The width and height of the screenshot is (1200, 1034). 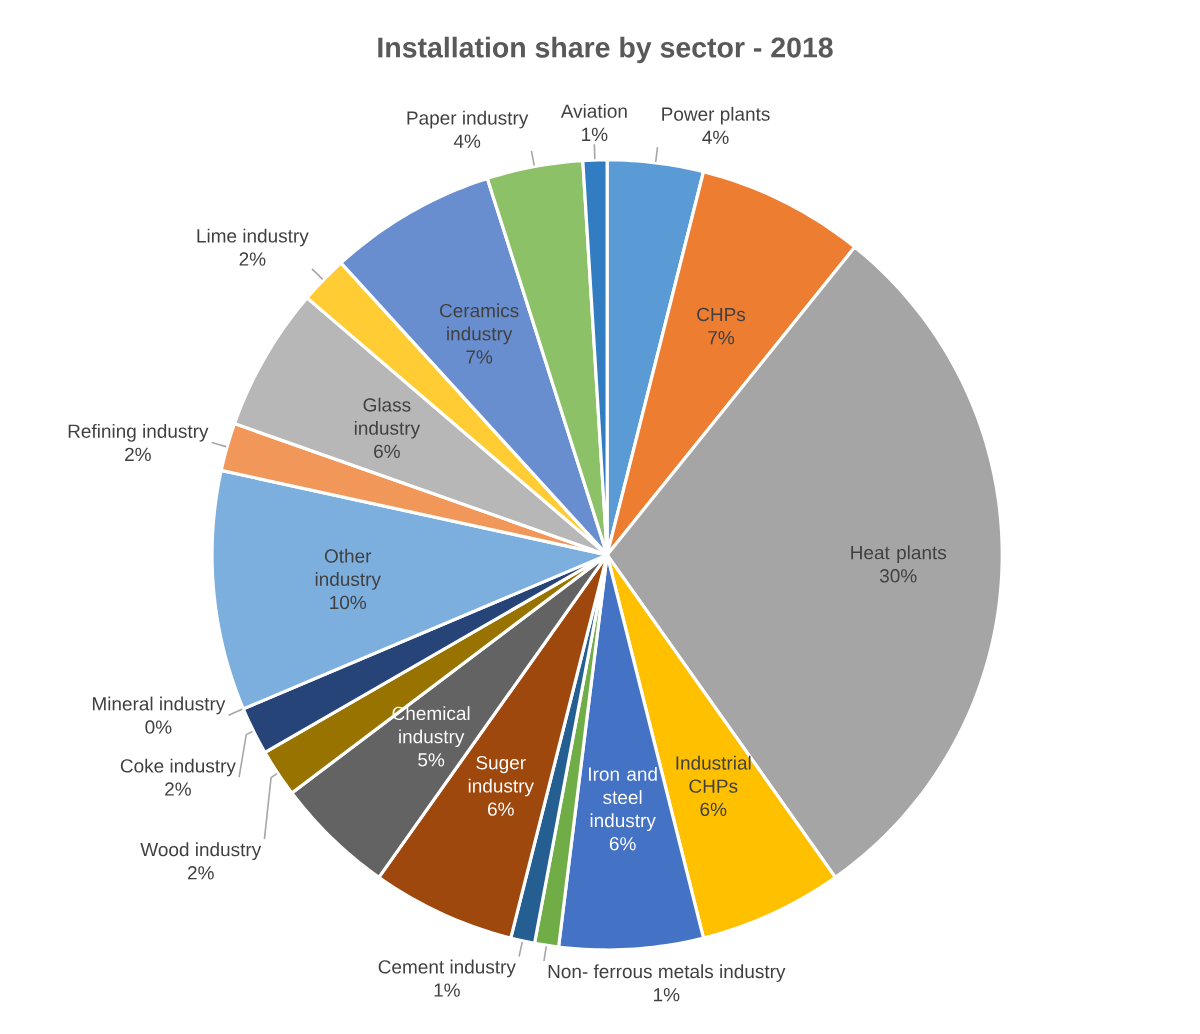 What do you see at coordinates (447, 968) in the screenshot?
I see `slice-label: Cement industry` at bounding box center [447, 968].